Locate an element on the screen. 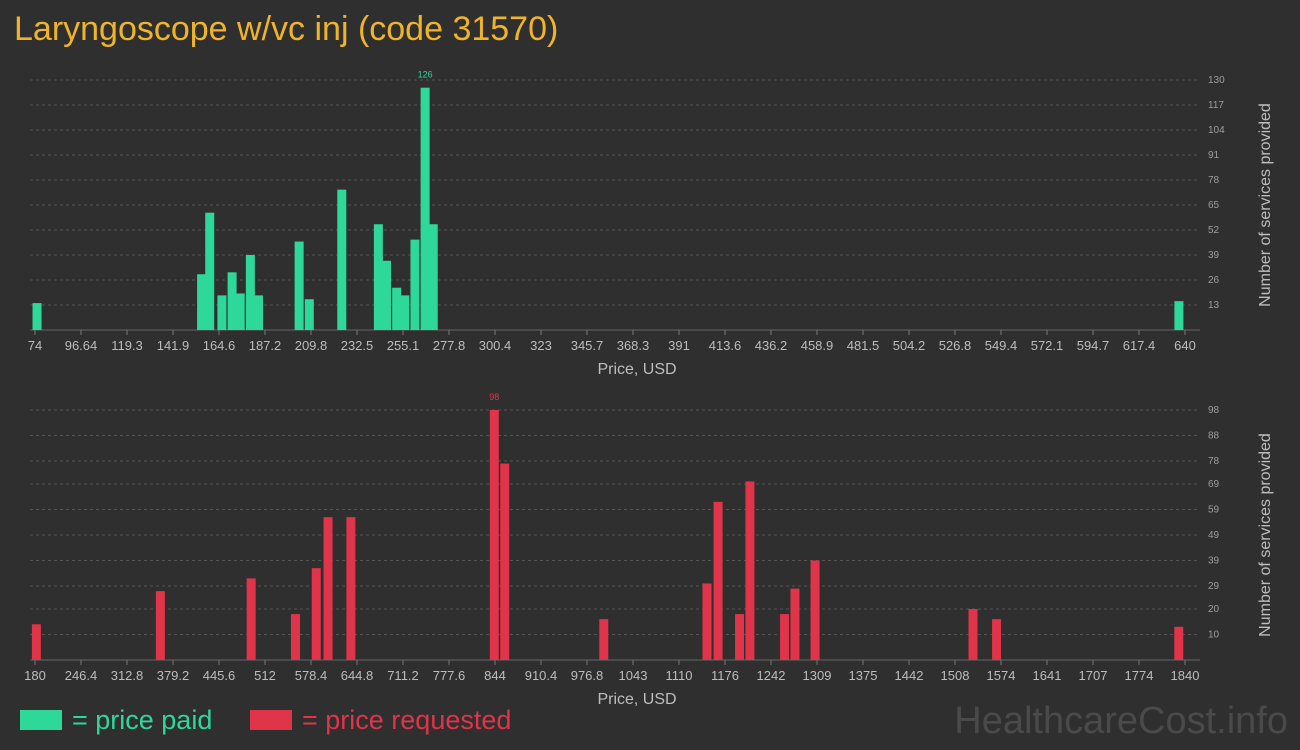 The width and height of the screenshot is (1300, 750). requested-x-tick-label: 711.2 is located at coordinates (403, 675).